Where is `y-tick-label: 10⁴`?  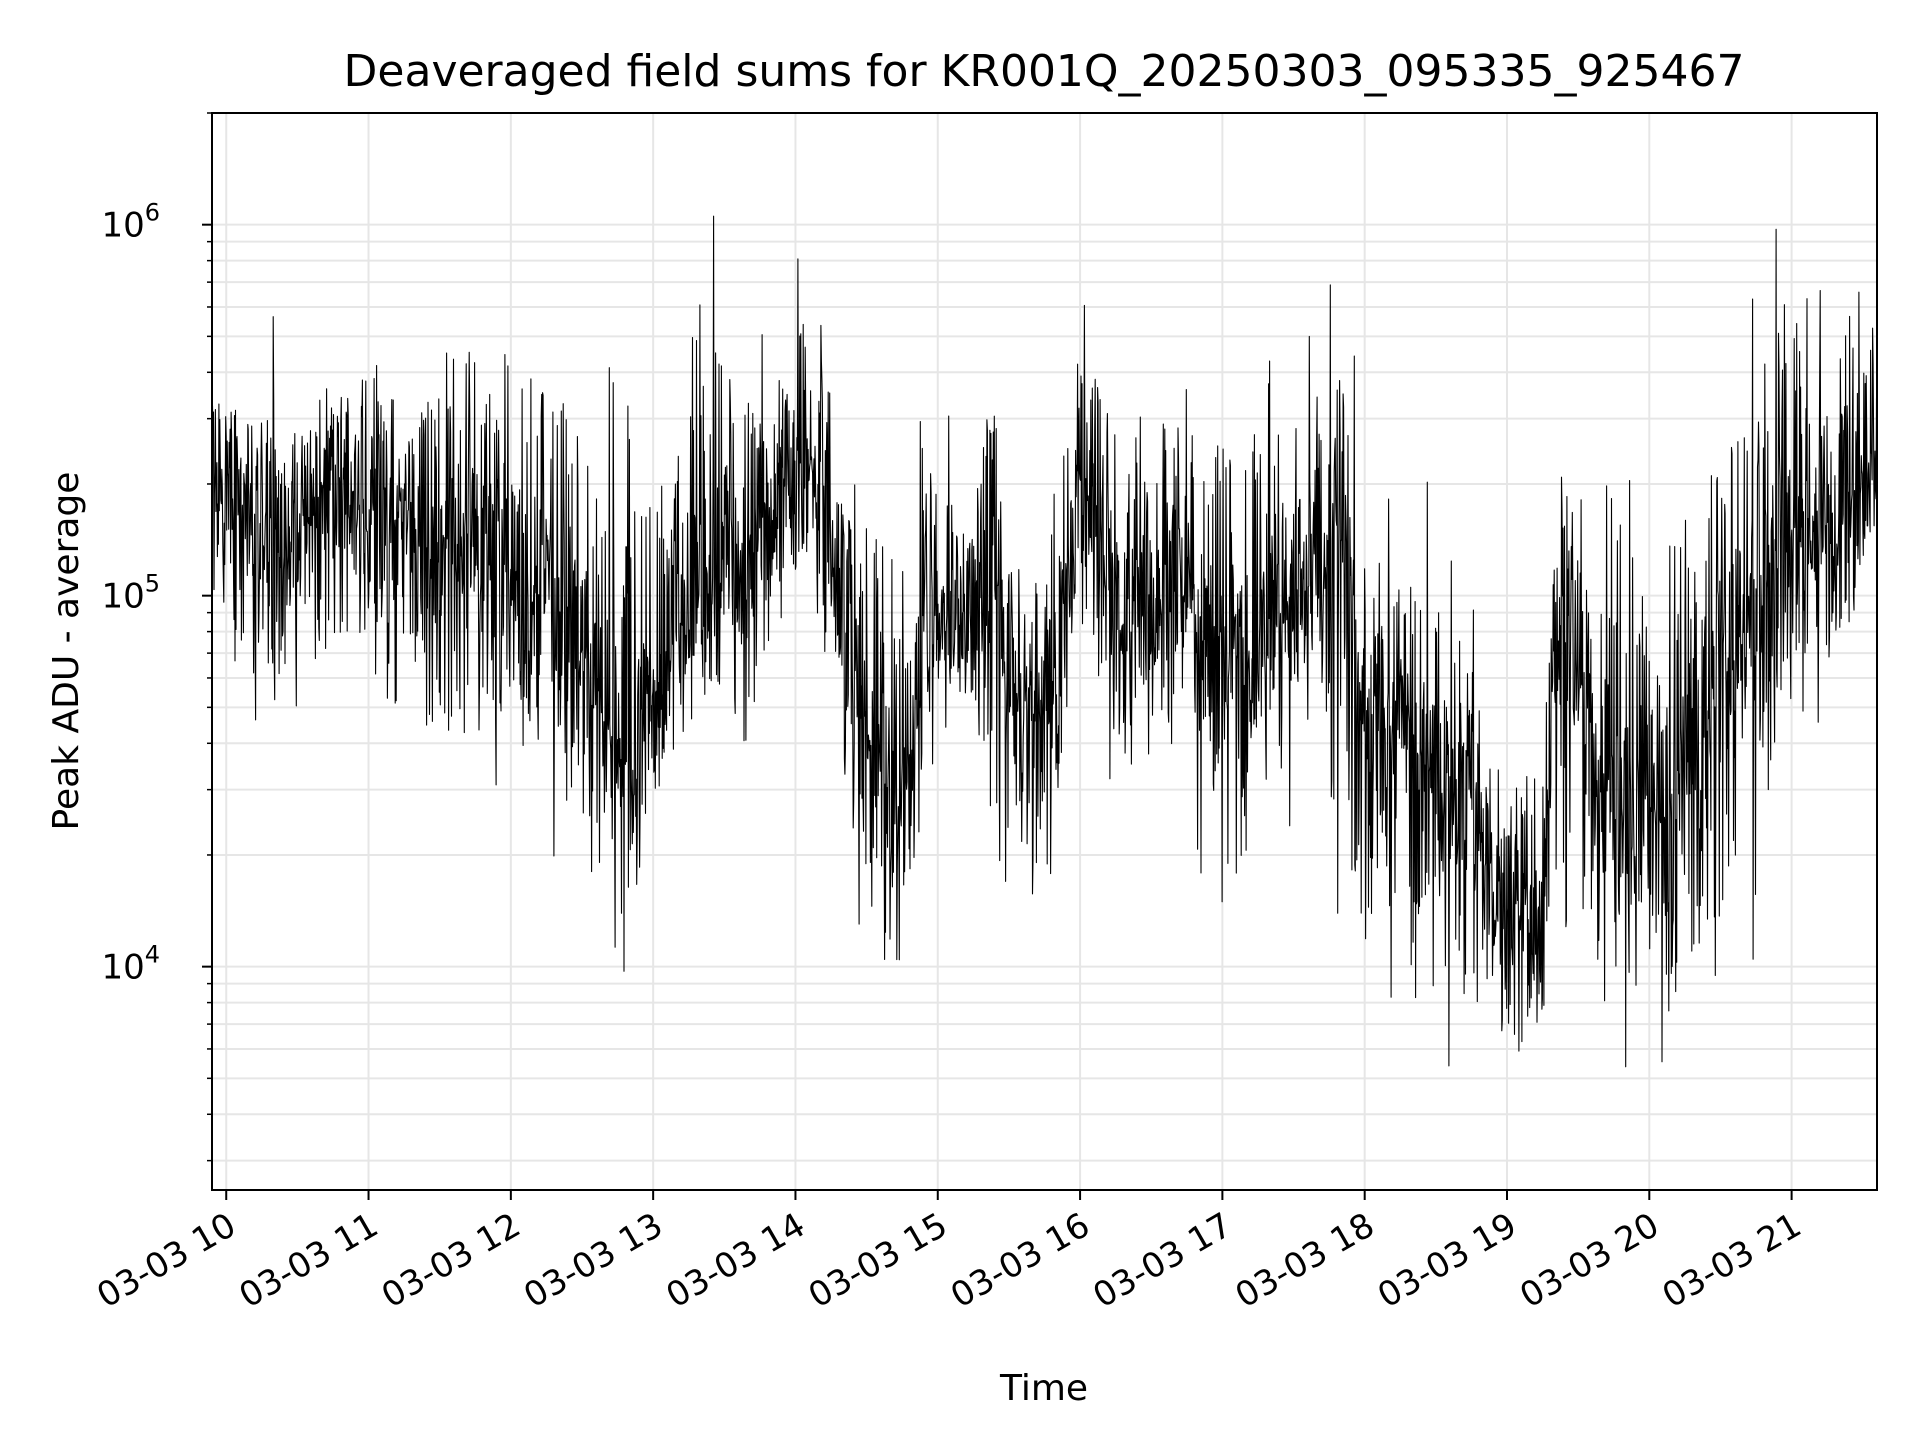 y-tick-label: 10⁴ is located at coordinates (130, 964).